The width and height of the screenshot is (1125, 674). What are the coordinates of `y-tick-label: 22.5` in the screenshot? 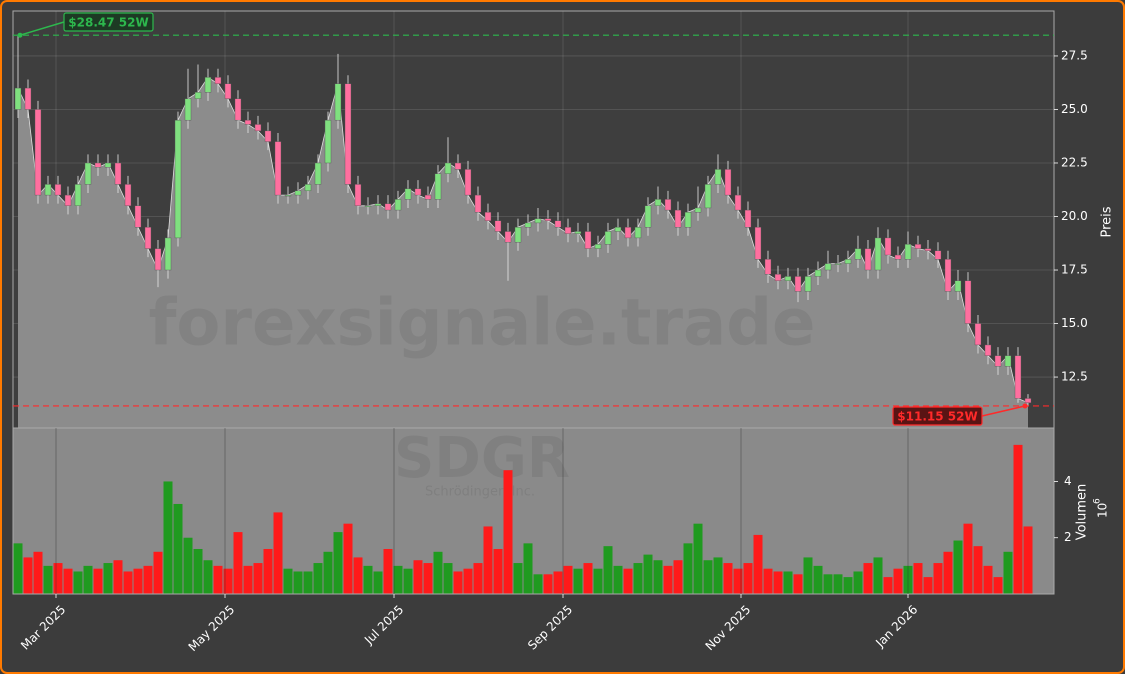 It's located at (1074, 162).